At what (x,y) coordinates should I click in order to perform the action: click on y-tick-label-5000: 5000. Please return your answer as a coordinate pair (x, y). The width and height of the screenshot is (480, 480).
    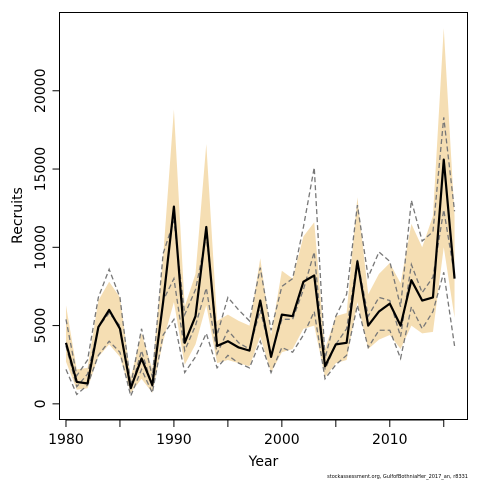
    Looking at the image, I should click on (41, 326).